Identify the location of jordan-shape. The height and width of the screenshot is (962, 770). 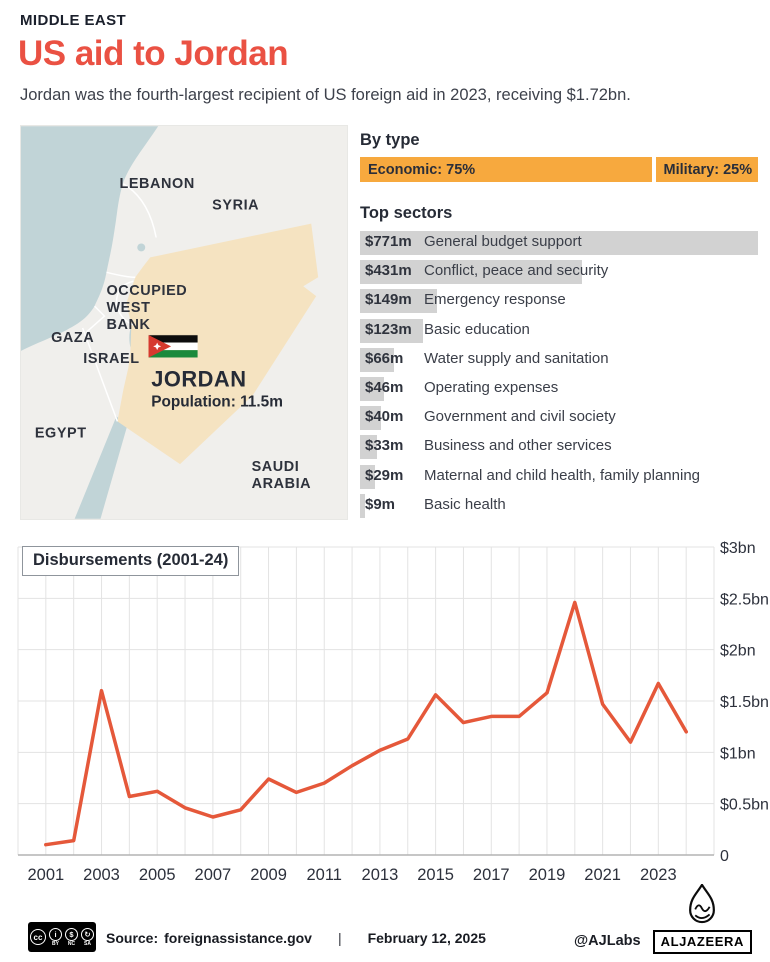
(218, 344).